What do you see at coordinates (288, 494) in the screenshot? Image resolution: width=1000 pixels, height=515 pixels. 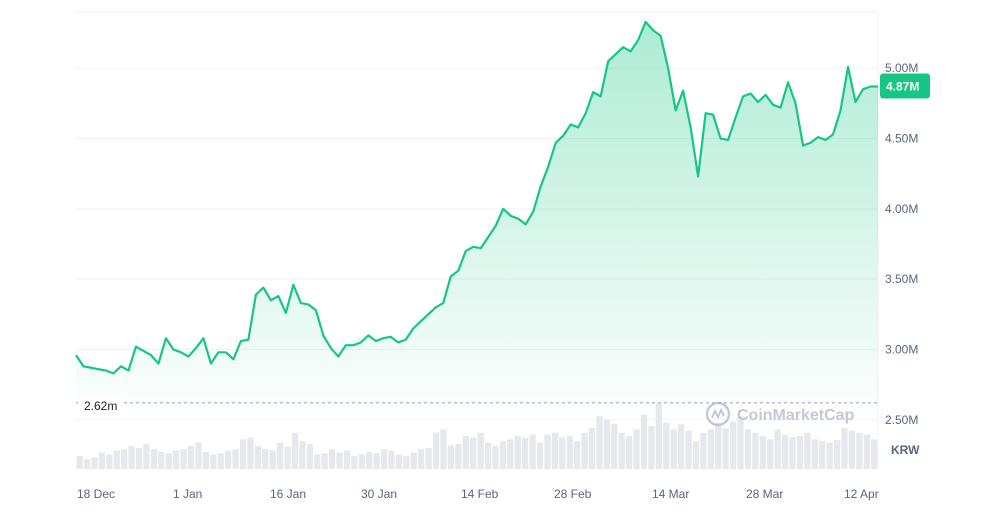 I see `x-tick-label: 16 Jan` at bounding box center [288, 494].